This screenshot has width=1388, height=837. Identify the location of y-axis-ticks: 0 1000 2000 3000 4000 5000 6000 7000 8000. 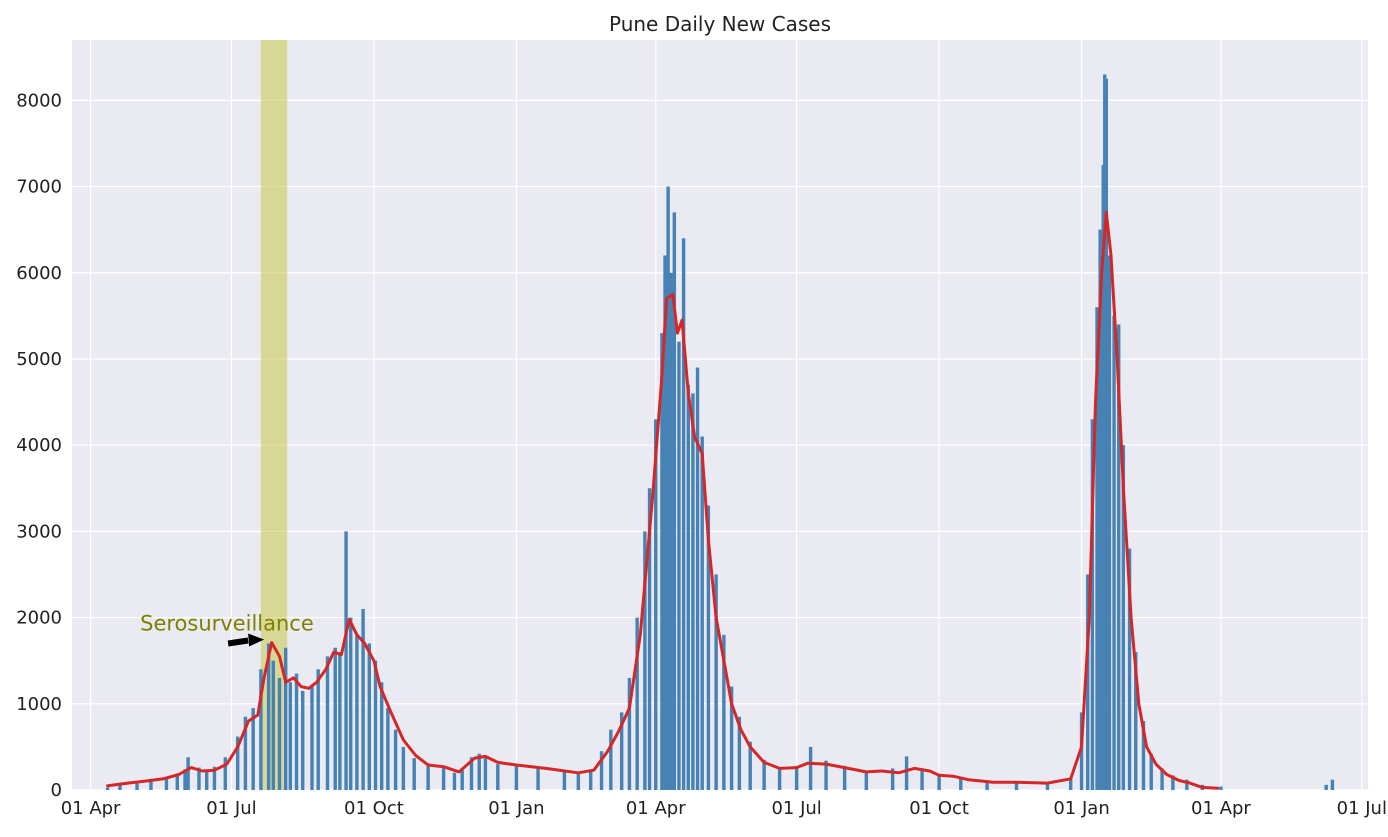
(39, 445).